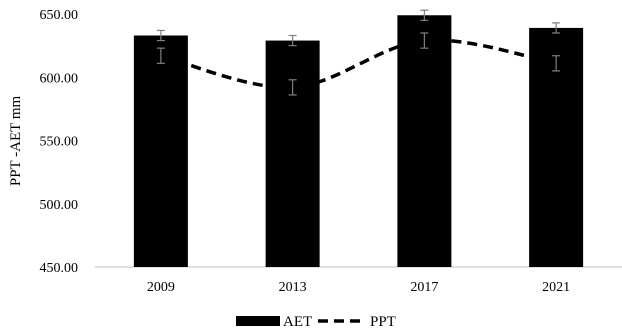 This screenshot has height=330, width=622. What do you see at coordinates (297, 322) in the screenshot?
I see `legend-label-aet: AET` at bounding box center [297, 322].